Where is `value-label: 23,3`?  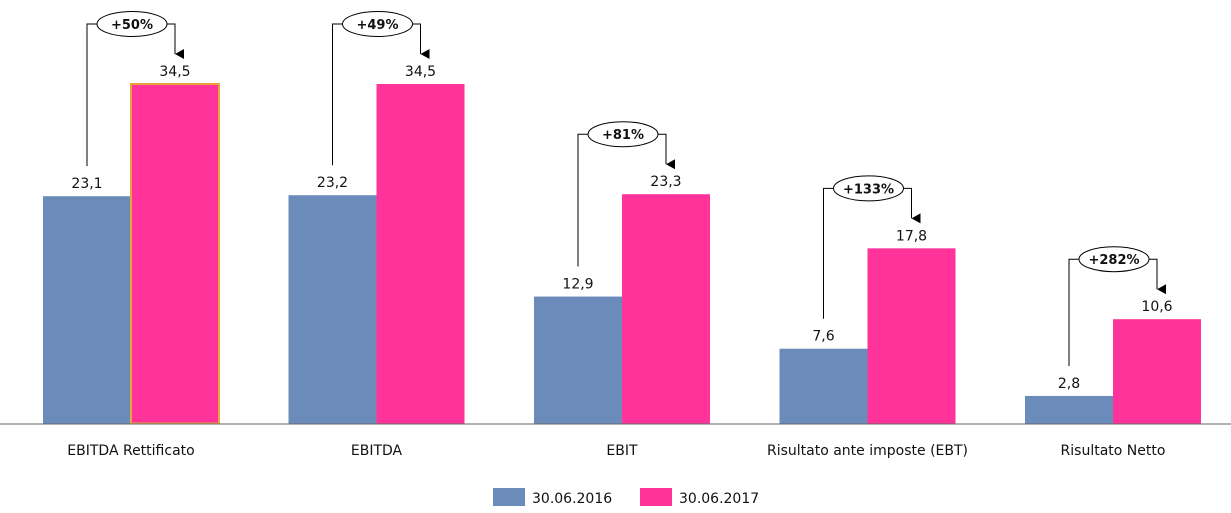 value-label: 23,3 is located at coordinates (665, 182).